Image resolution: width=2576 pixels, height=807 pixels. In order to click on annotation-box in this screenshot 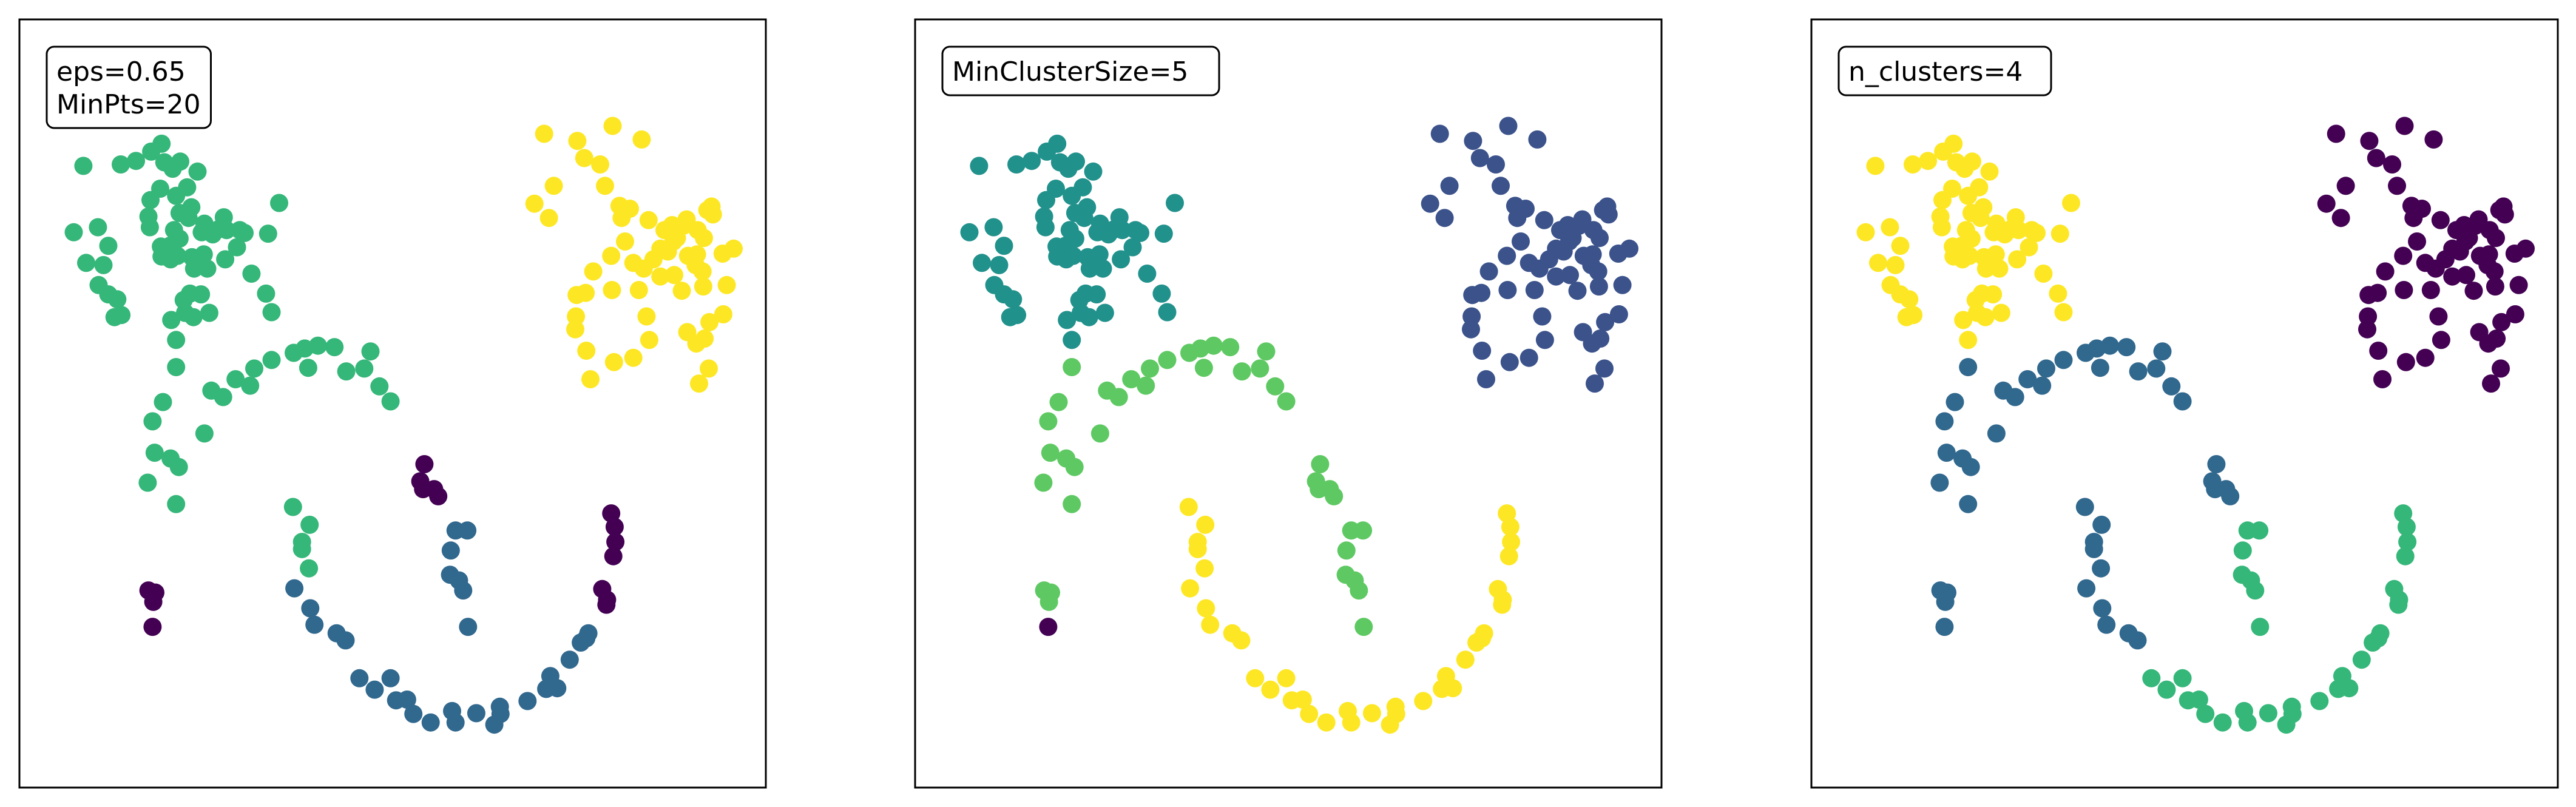, I will do `click(1944, 71)`.